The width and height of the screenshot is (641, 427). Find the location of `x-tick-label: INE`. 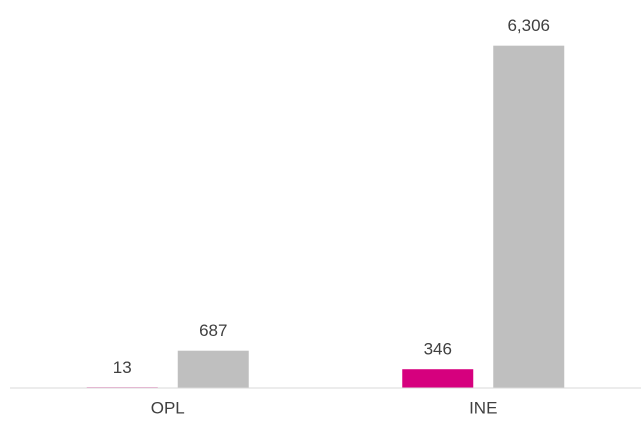

x-tick-label: INE is located at coordinates (483, 407).